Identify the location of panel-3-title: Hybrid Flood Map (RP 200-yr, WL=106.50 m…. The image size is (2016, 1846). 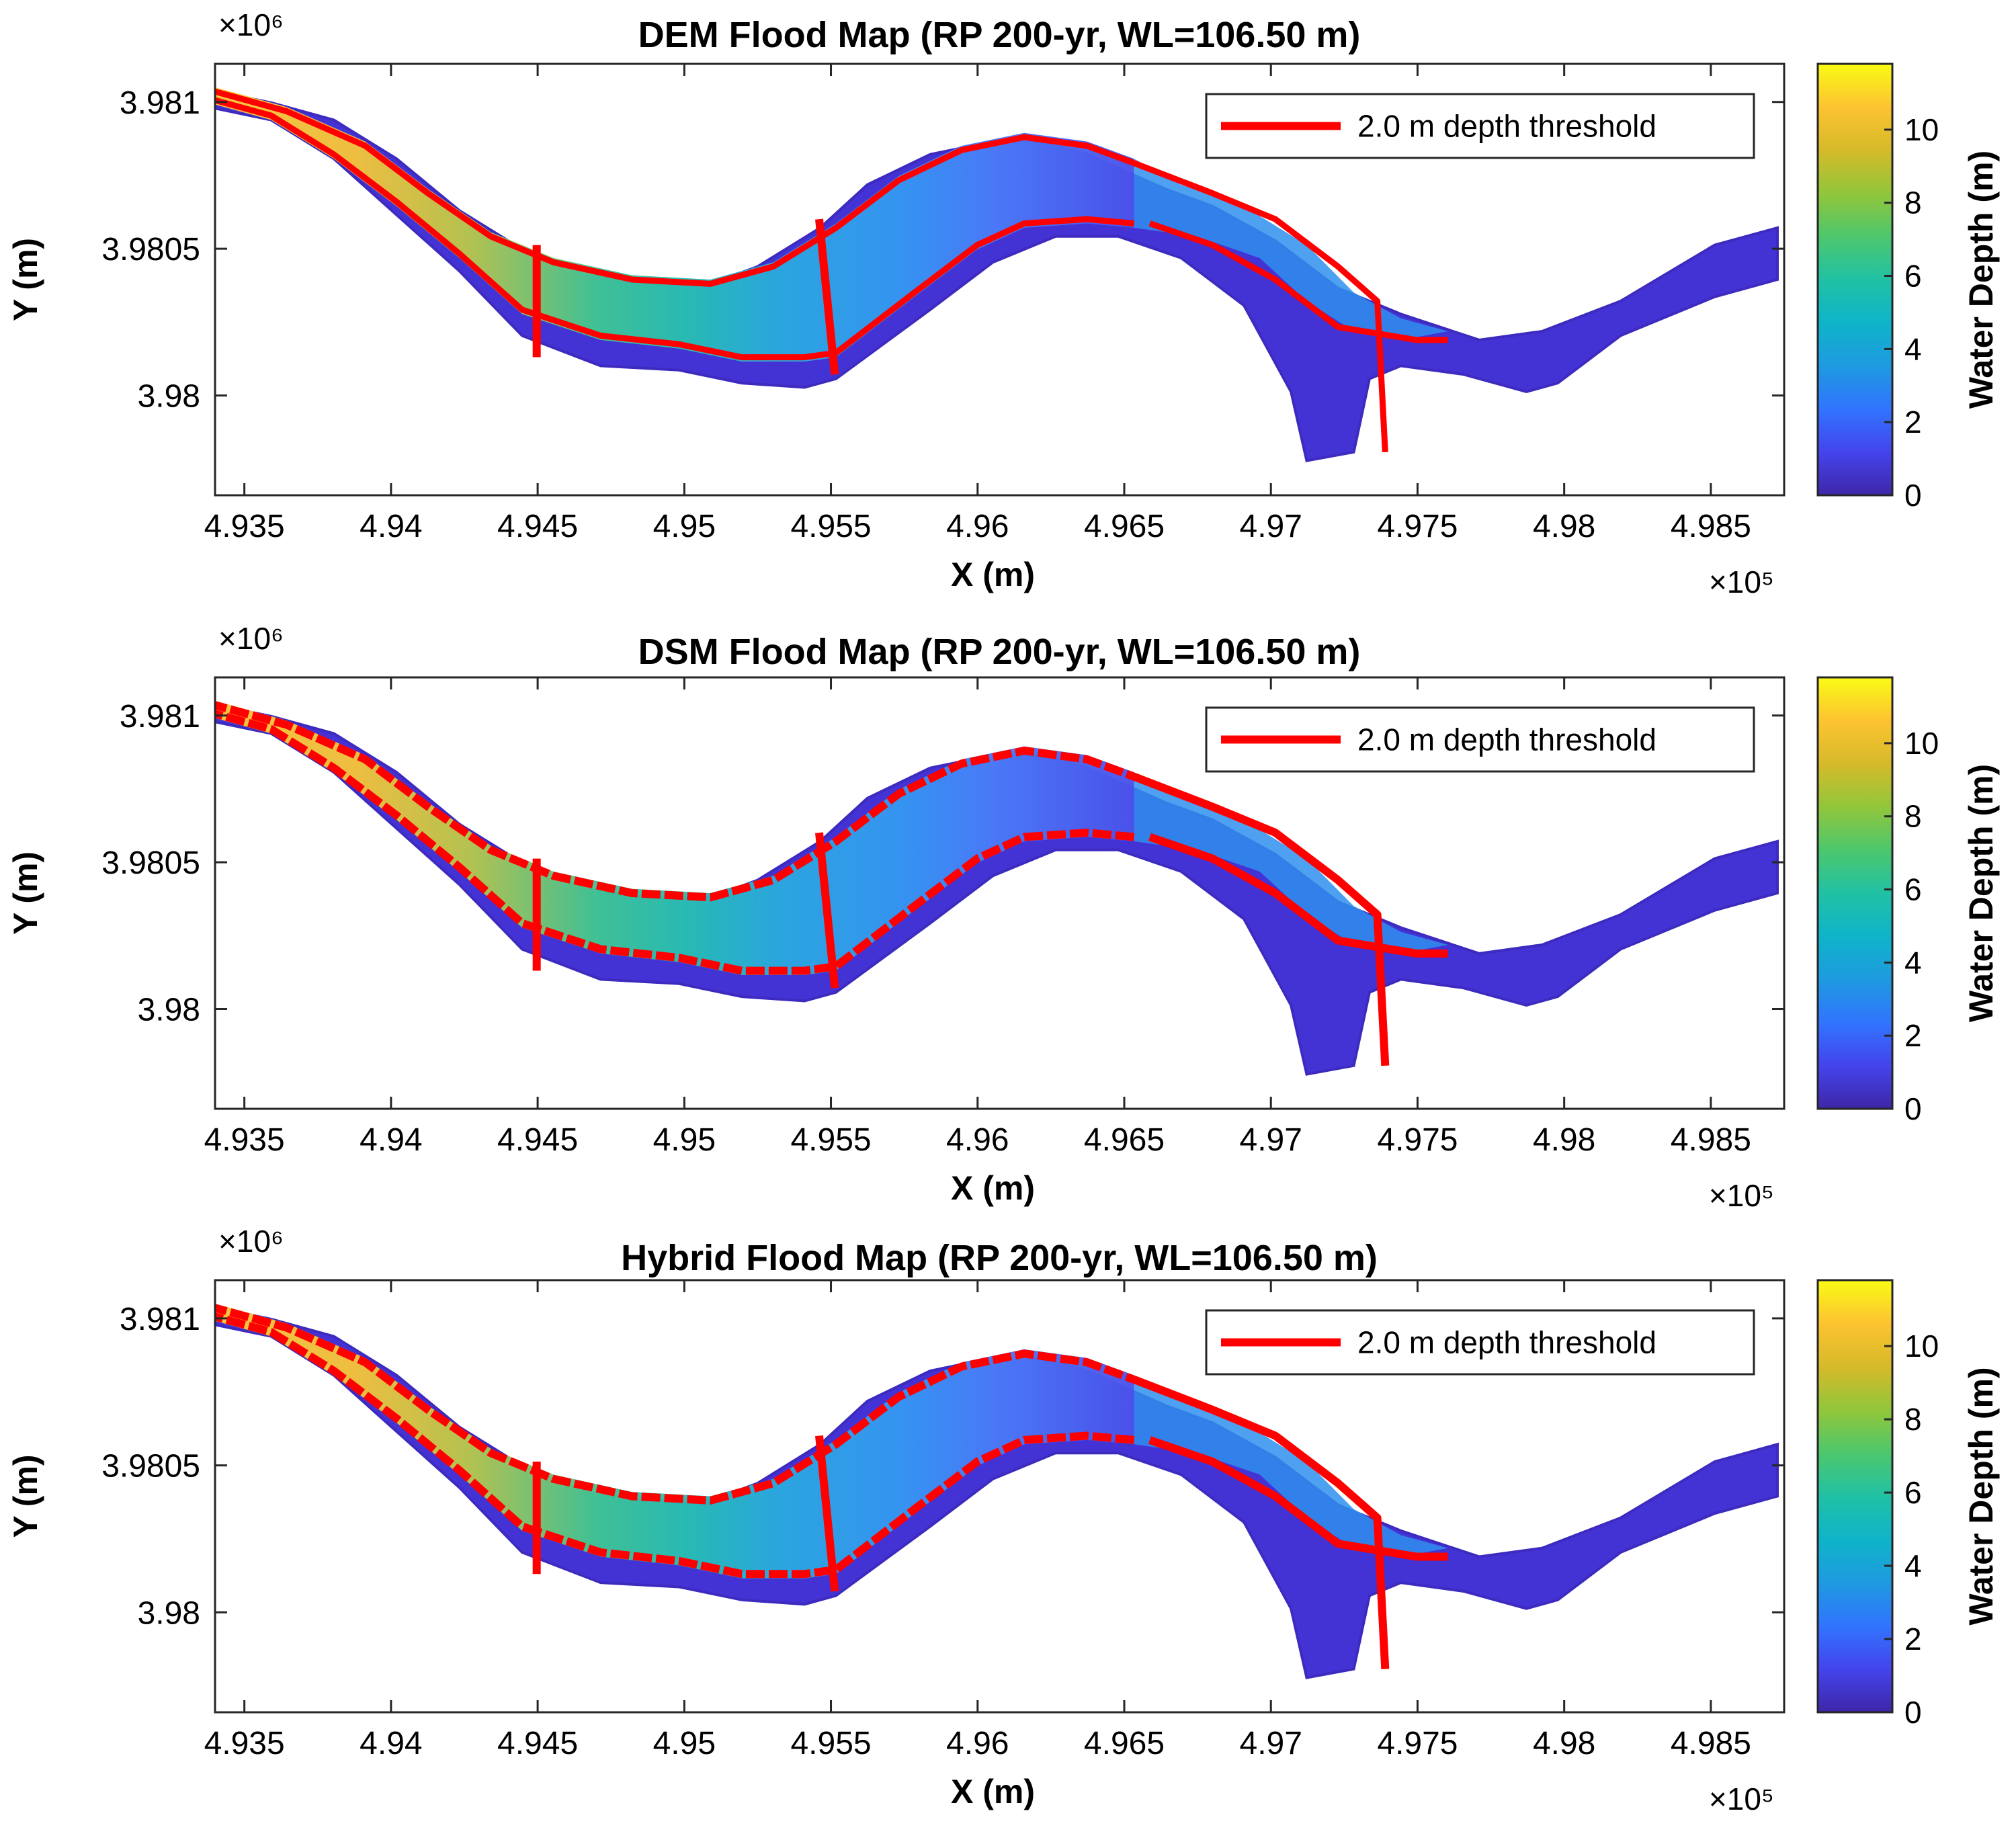
(1000, 1258).